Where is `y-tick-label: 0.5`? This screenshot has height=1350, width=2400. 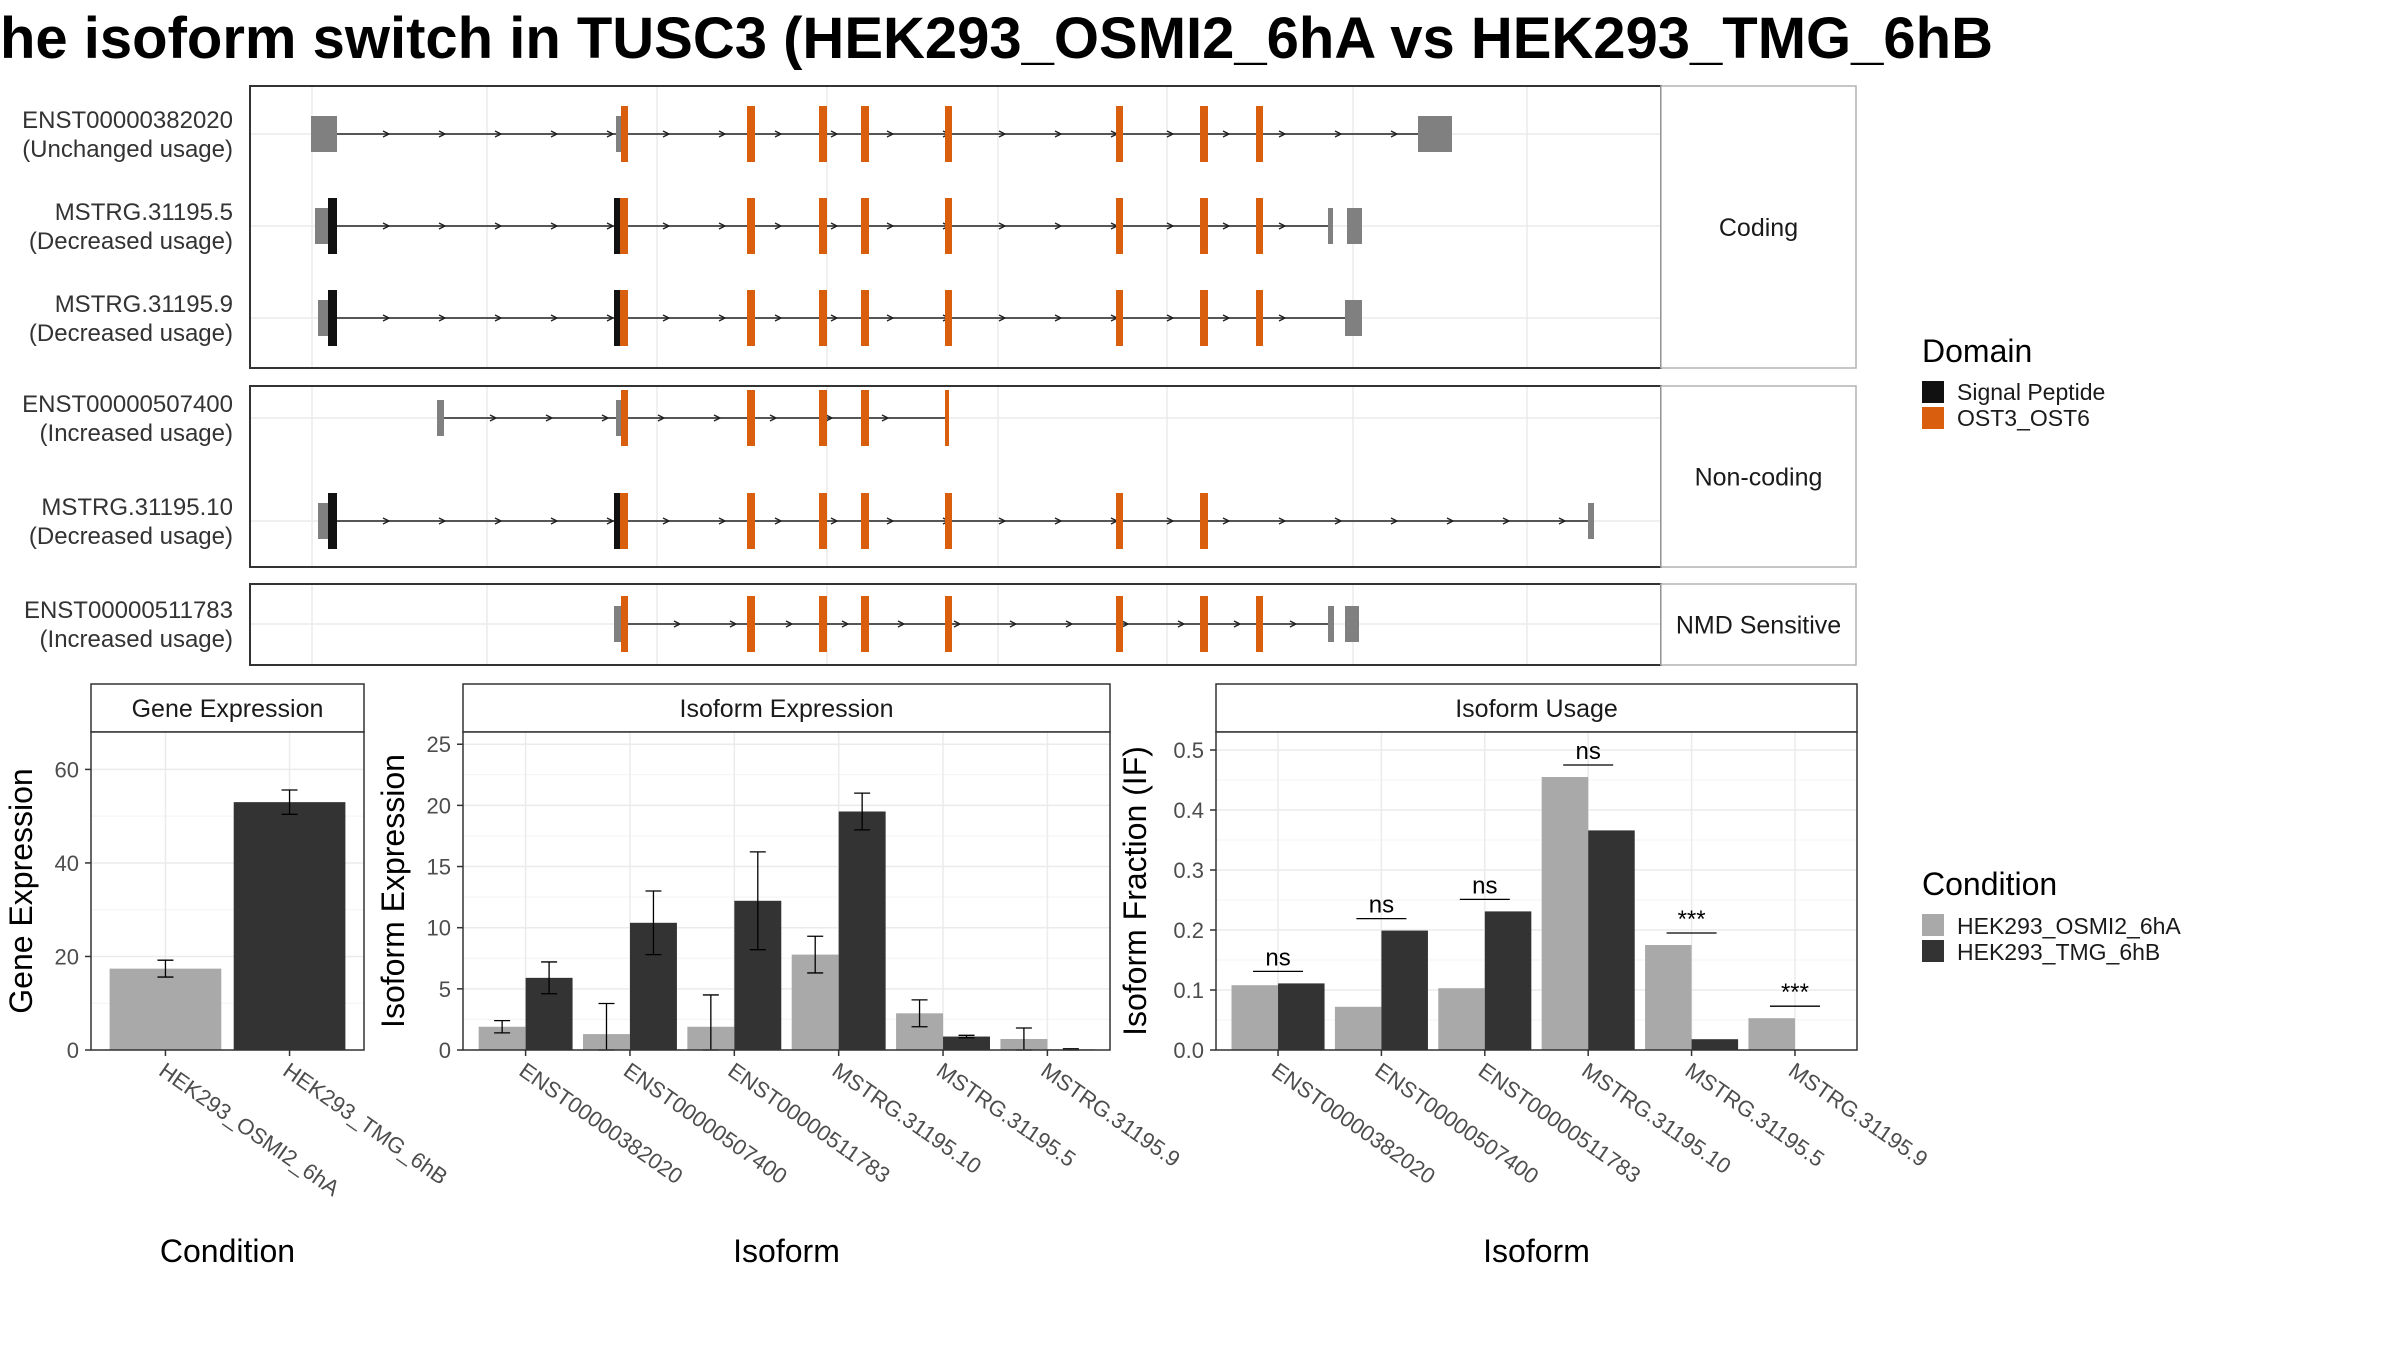 y-tick-label: 0.5 is located at coordinates (1188, 750).